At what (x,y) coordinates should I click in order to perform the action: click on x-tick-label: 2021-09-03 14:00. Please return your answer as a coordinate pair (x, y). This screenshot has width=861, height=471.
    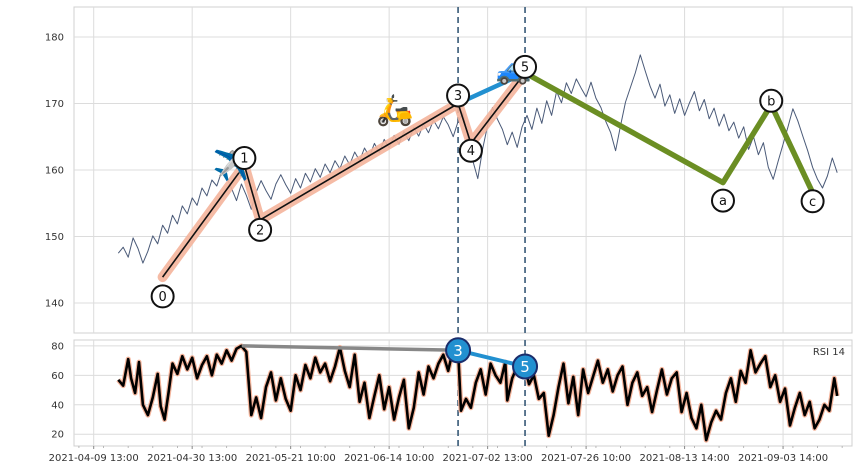
    Looking at the image, I should click on (783, 458).